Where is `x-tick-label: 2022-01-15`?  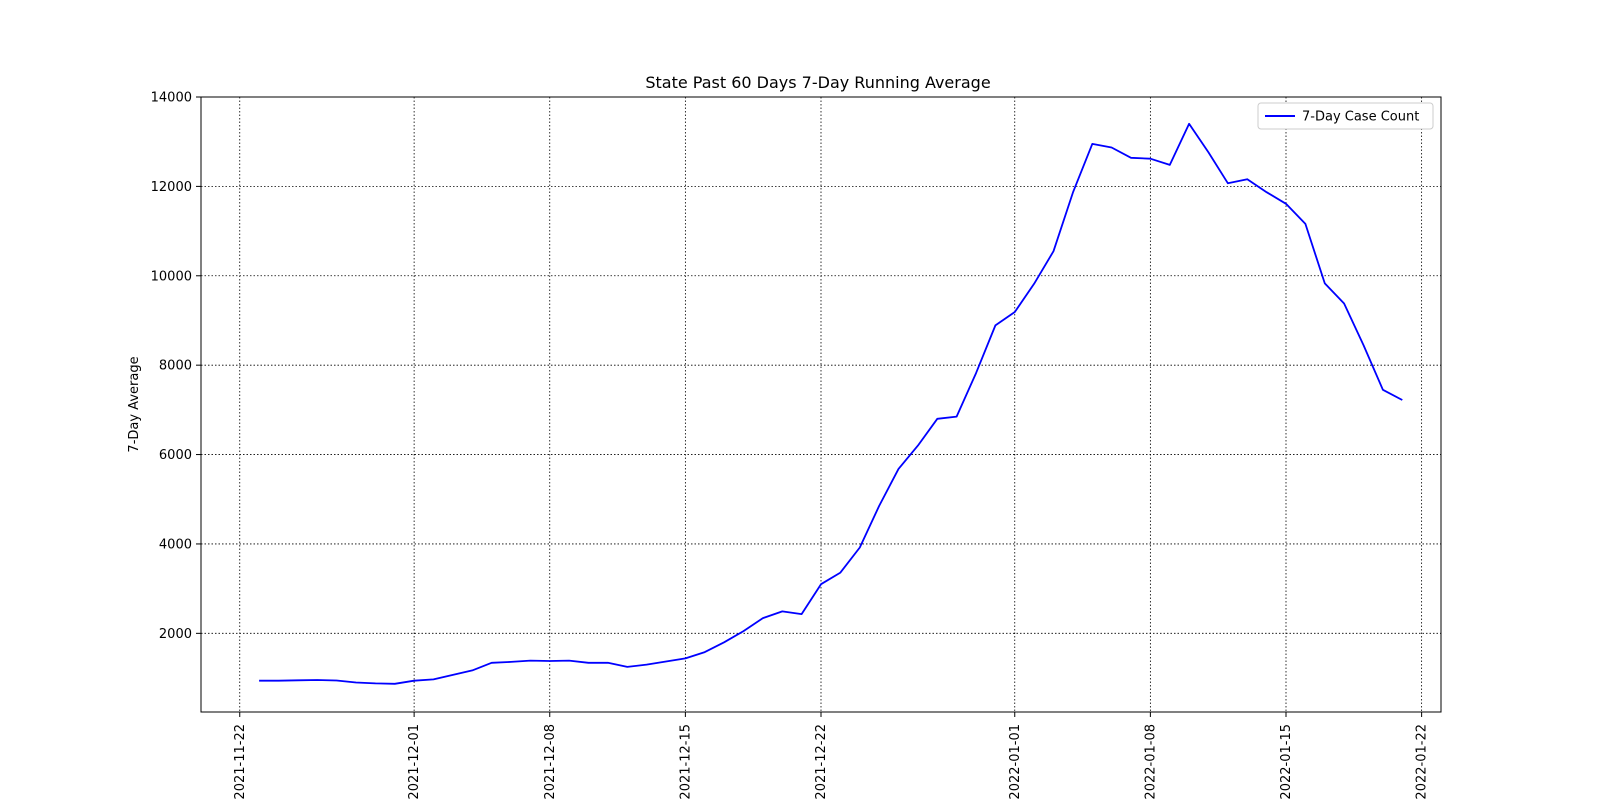 x-tick-label: 2022-01-15 is located at coordinates (1286, 762).